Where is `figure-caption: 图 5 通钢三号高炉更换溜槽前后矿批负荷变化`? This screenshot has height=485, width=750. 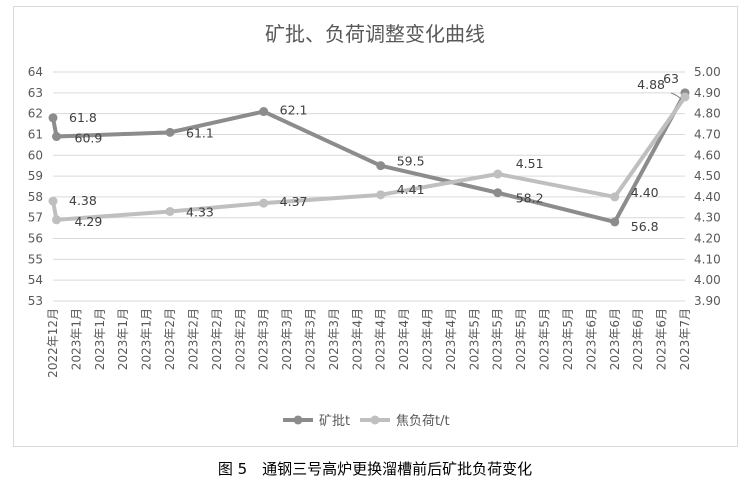 figure-caption: 图 5 通钢三号高炉更换溜槽前后矿批负荷变化 is located at coordinates (375, 469).